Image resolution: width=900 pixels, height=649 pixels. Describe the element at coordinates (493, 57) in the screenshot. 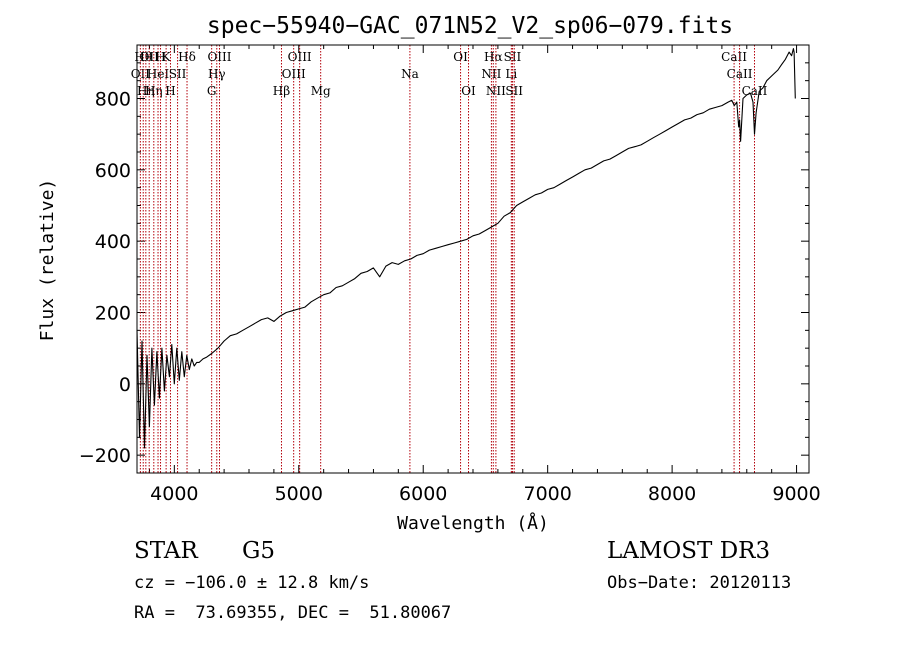

I see `spectral-line-label: Hα` at that location.